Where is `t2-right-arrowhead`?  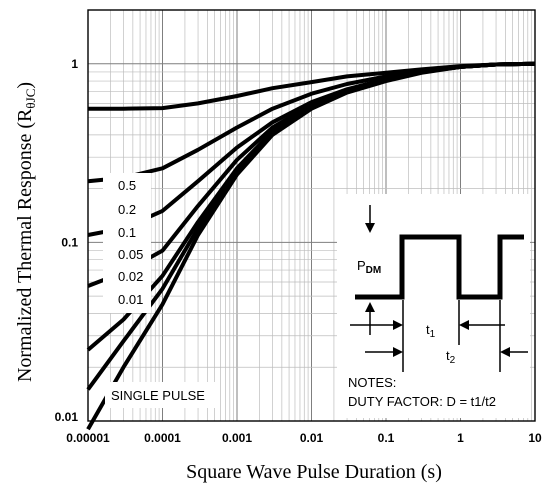
t2-right-arrowhead is located at coordinates (505, 352).